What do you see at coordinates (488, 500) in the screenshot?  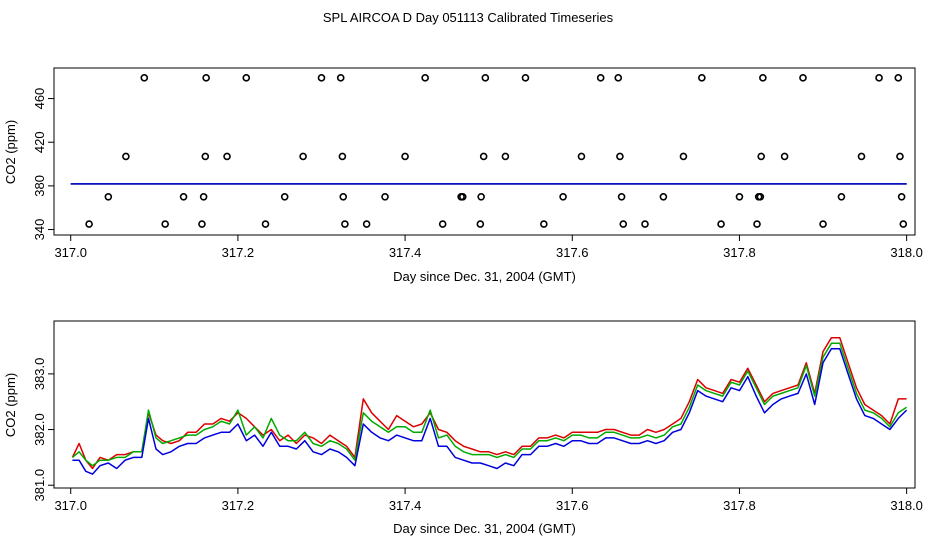 I see `bottom-x-axis: 317.0 317.2 317.4 317.6 317.8 318.0` at bounding box center [488, 500].